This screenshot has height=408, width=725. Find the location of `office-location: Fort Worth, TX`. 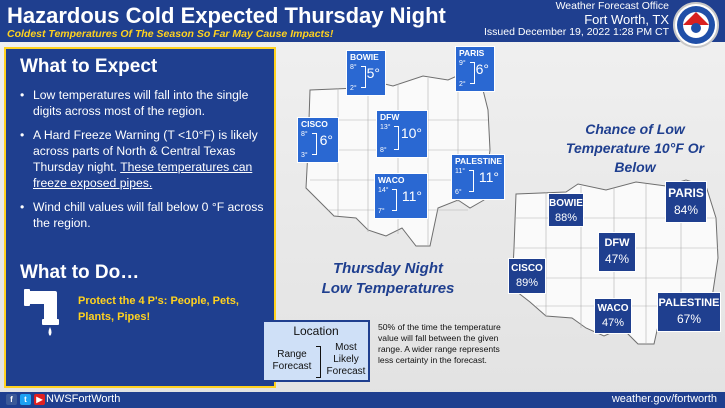

office-location: Fort Worth, TX is located at coordinates (626, 19).